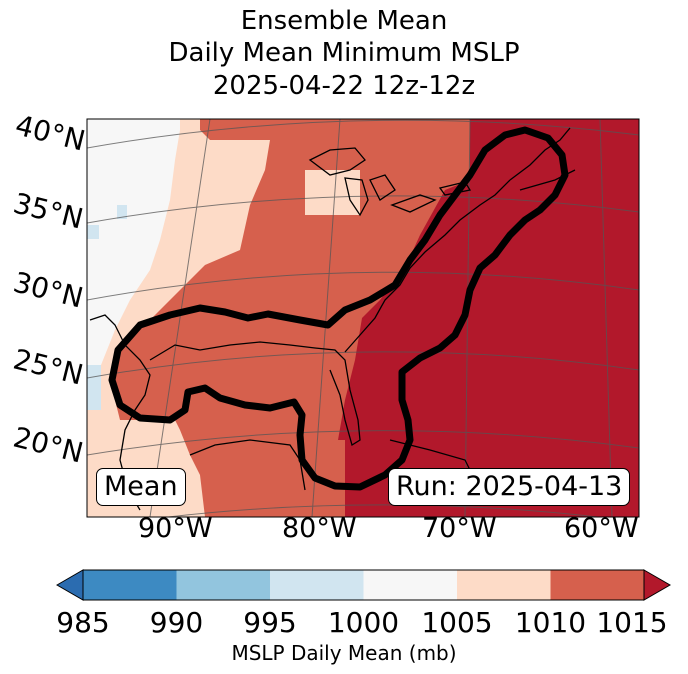 This screenshot has height=674, width=688. Describe the element at coordinates (344, 53) in the screenshot. I see `title-line-2: Daily Mean Minimum MSLP` at that location.